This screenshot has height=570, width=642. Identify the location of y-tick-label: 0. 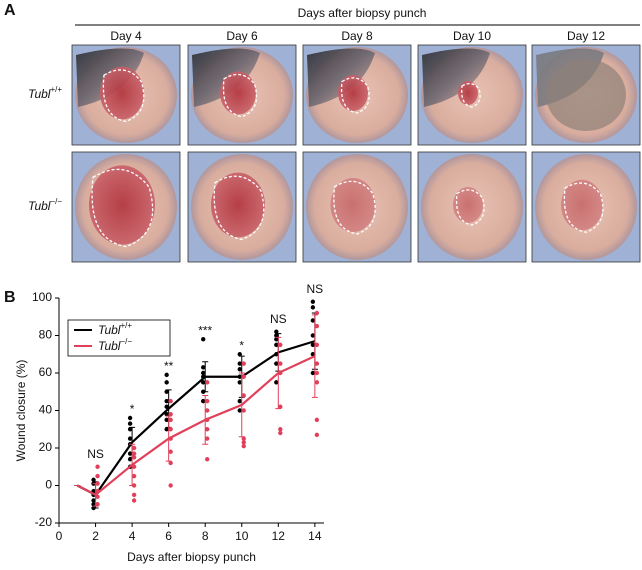
(48, 485).